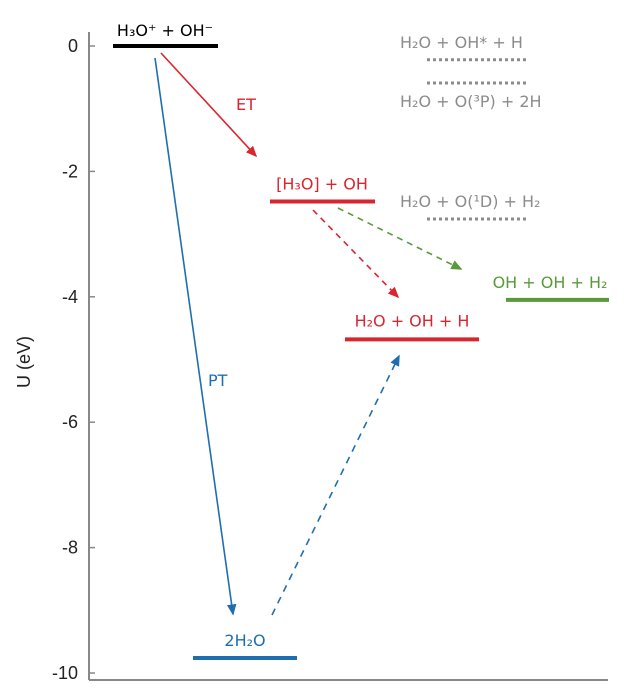 Image resolution: width=628 pixels, height=700 pixels. I want to click on level-h3o-radical-oh-label: [H₃O] + OH, so click(322, 183).